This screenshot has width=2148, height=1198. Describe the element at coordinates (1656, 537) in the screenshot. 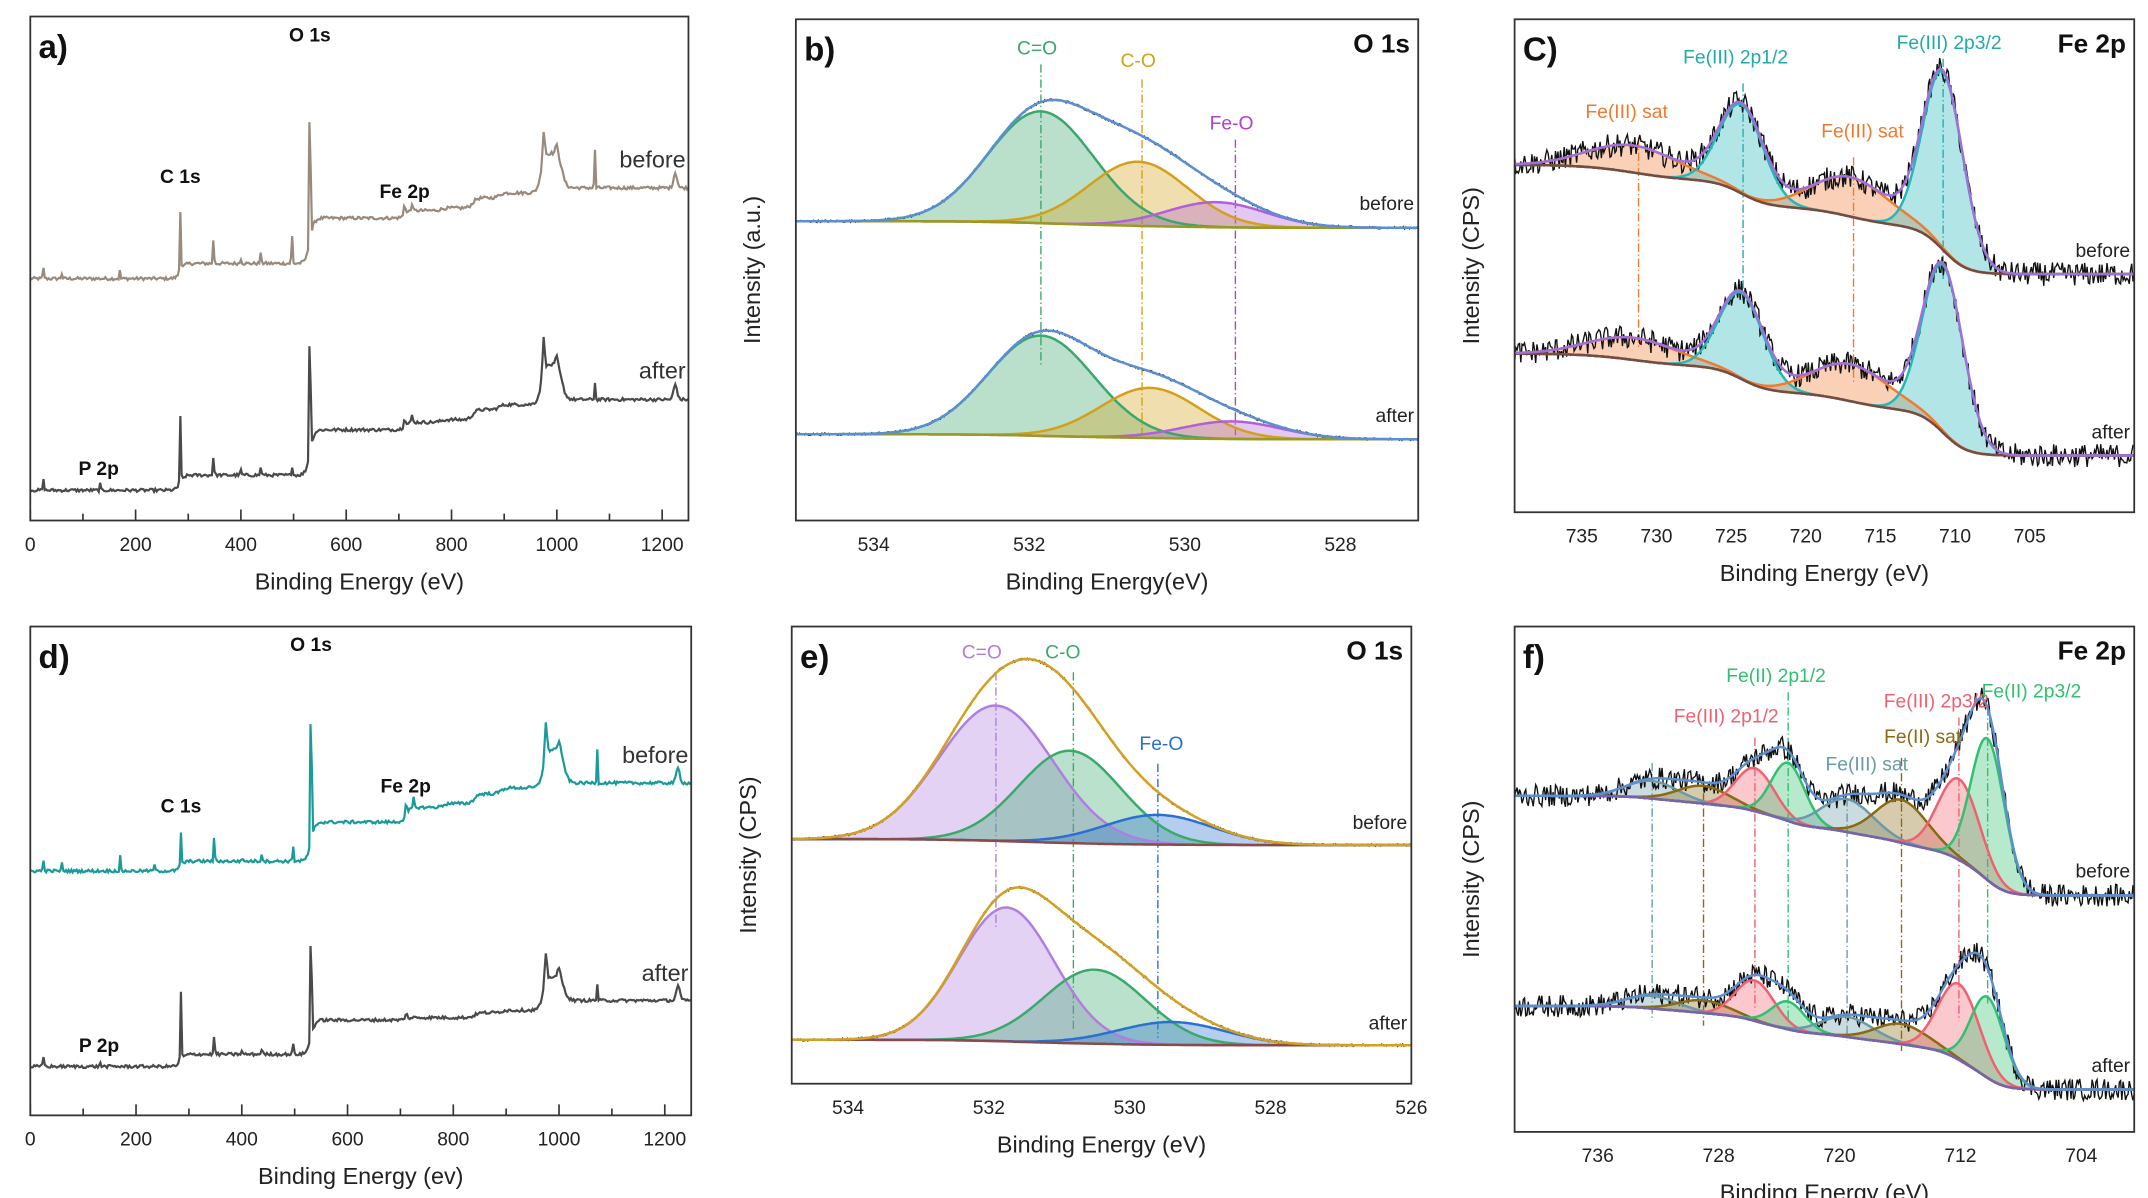

I see `x-tick-label: 730` at that location.